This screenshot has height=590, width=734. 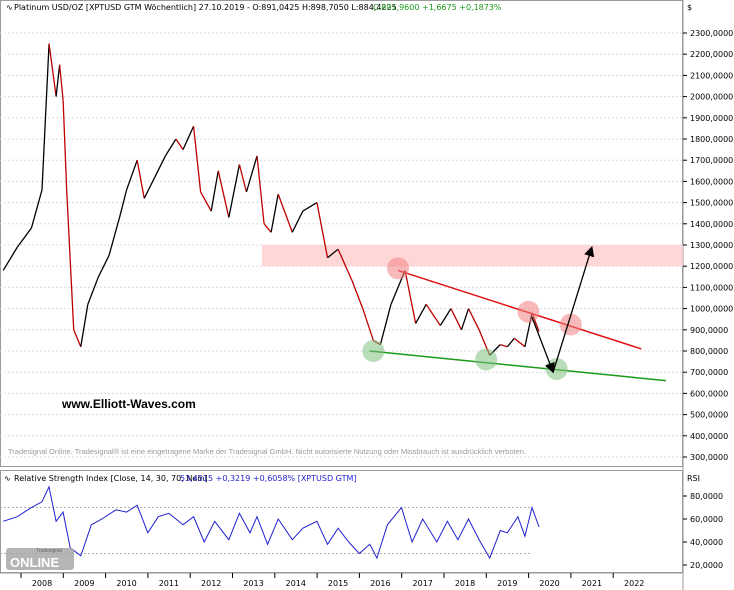 I want to click on rsi-collapse-icon: ∿, so click(x=7, y=478).